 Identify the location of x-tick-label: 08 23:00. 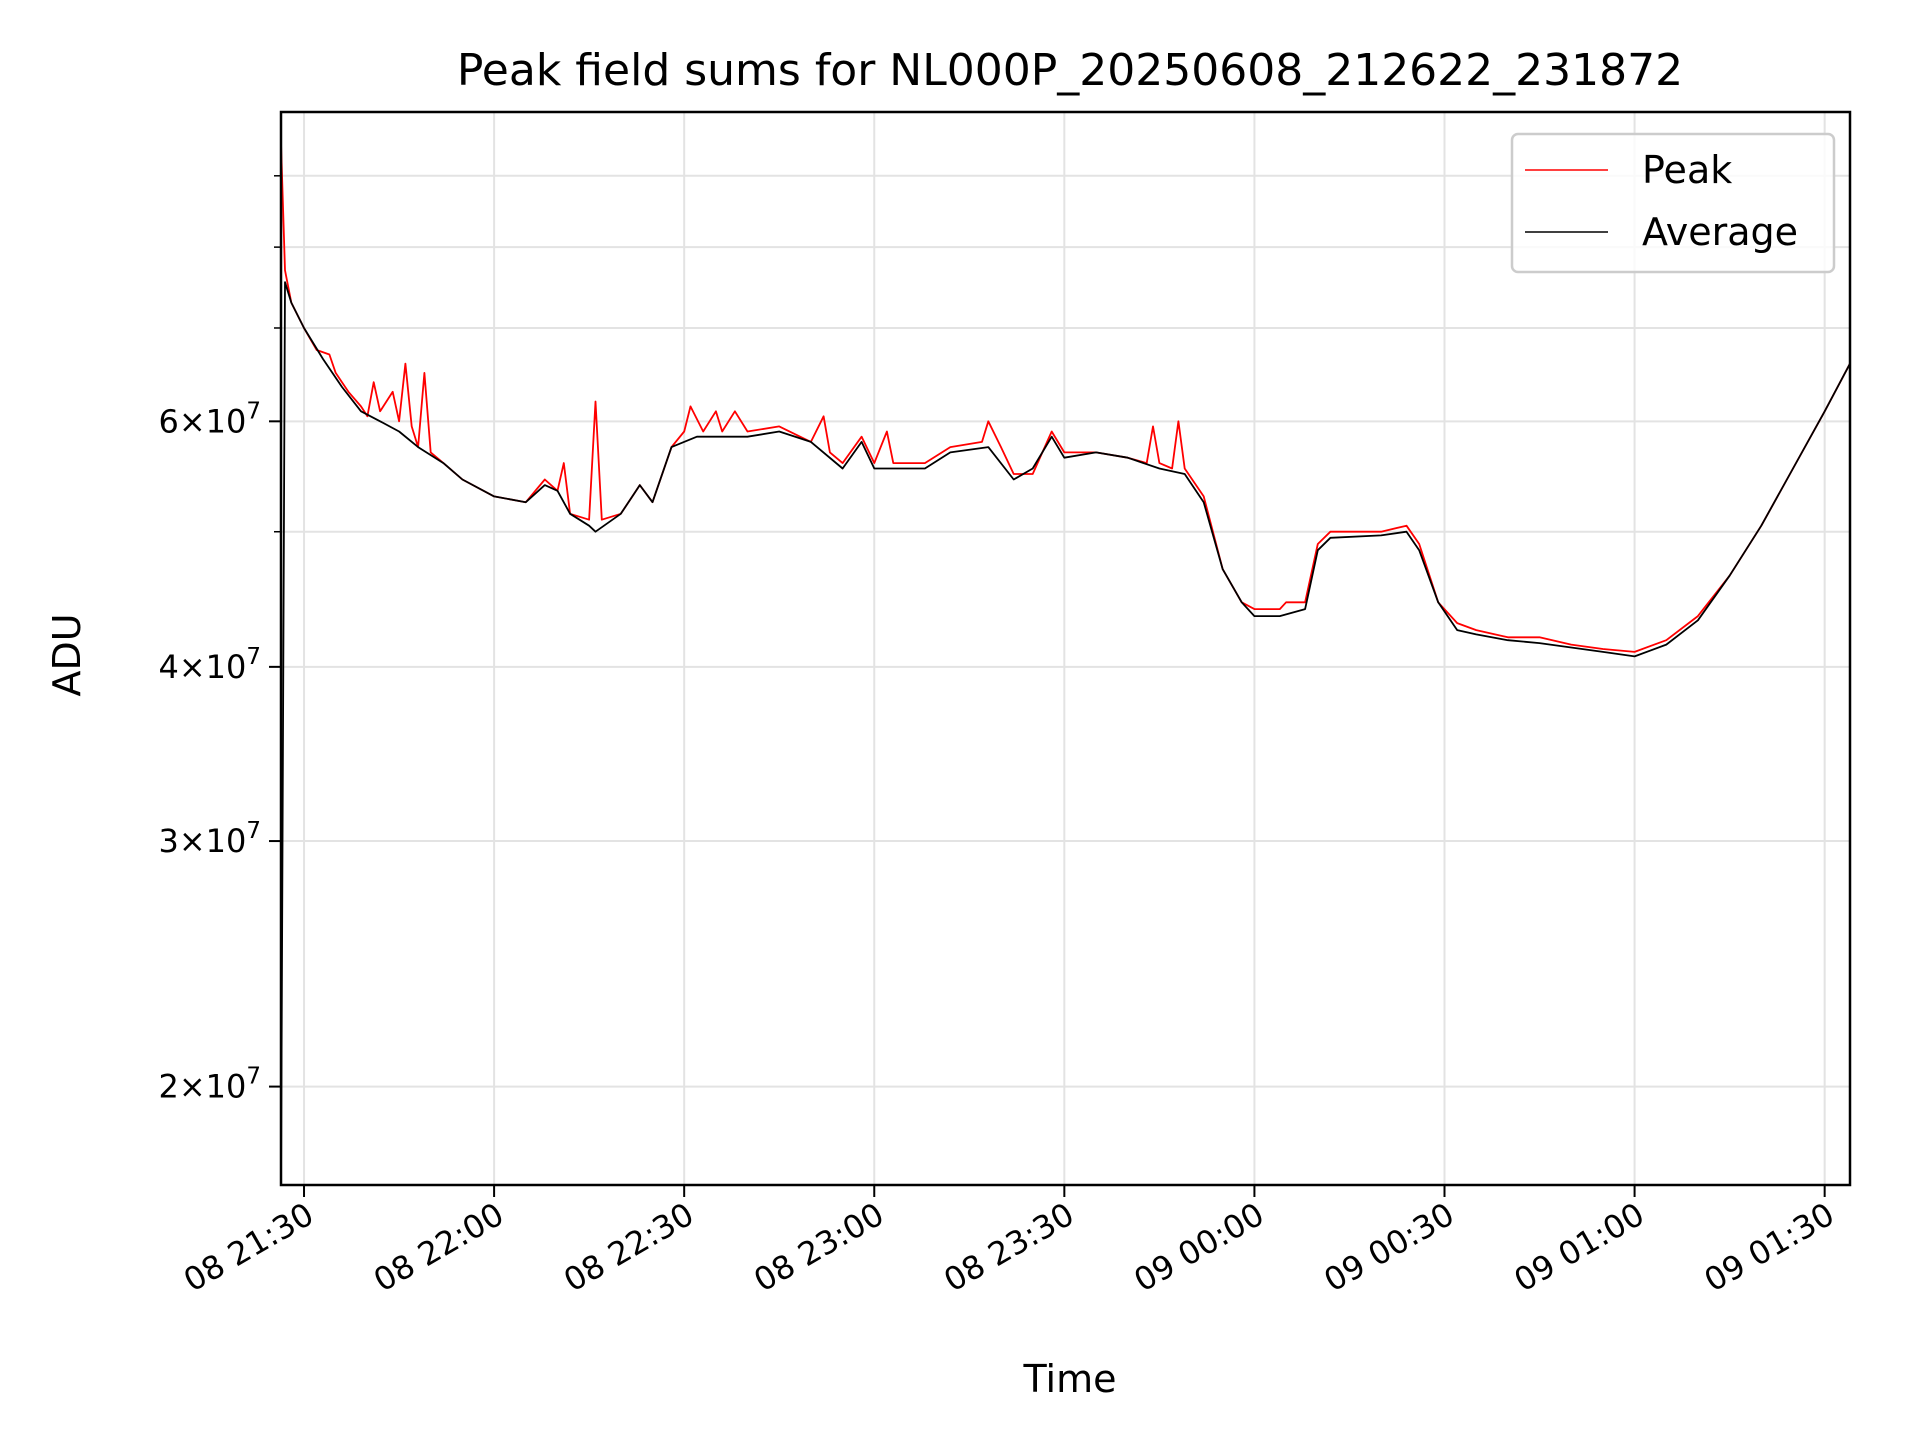
(818, 1247).